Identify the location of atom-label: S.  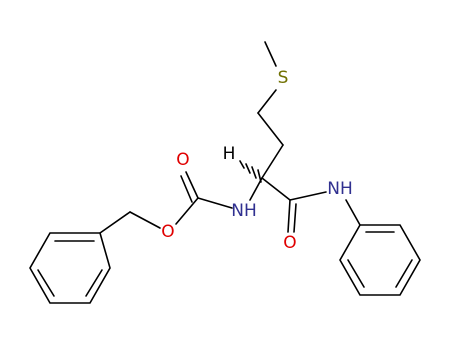
(283, 78).